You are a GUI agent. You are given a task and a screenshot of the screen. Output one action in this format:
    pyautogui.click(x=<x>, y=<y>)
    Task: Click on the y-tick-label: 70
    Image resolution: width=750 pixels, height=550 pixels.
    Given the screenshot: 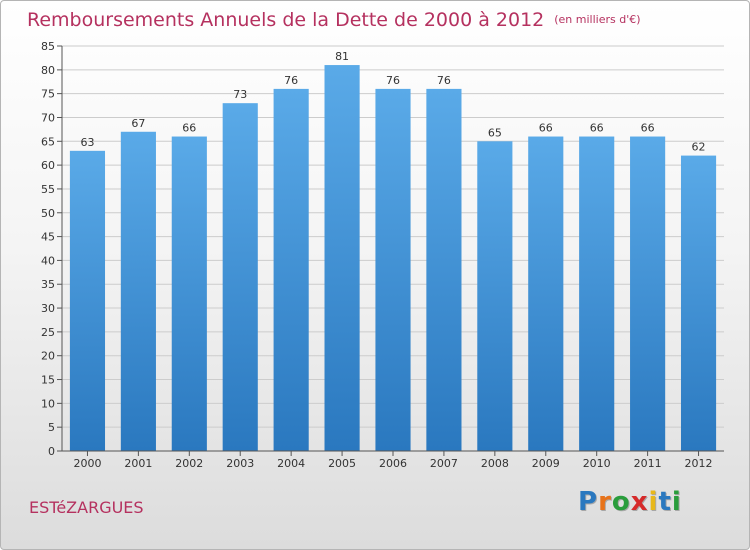 What is the action you would take?
    pyautogui.click(x=48, y=117)
    